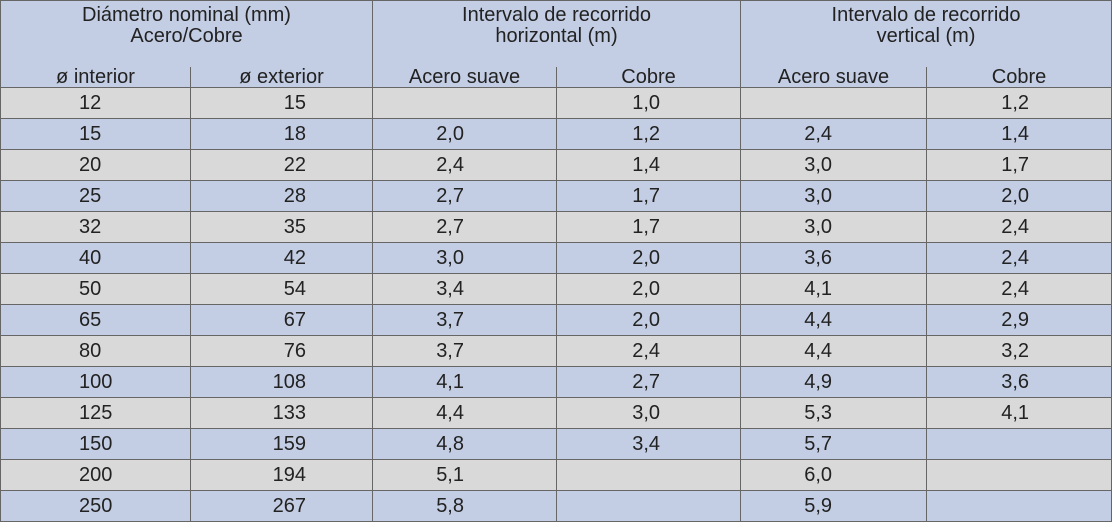 The image size is (1113, 528). I want to click on table-row: 250 267 5,8 5,9, so click(556, 506).